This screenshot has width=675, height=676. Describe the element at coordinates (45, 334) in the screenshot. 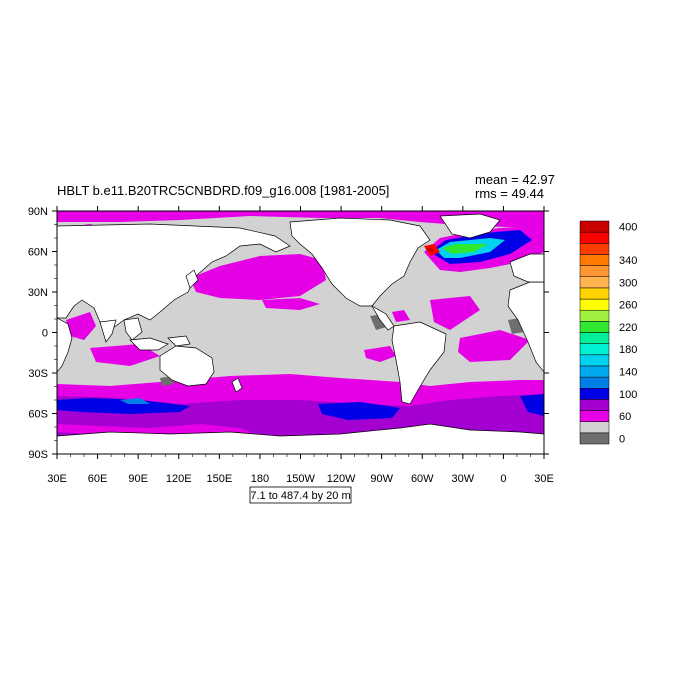

I see `y-tick-label: 0` at that location.